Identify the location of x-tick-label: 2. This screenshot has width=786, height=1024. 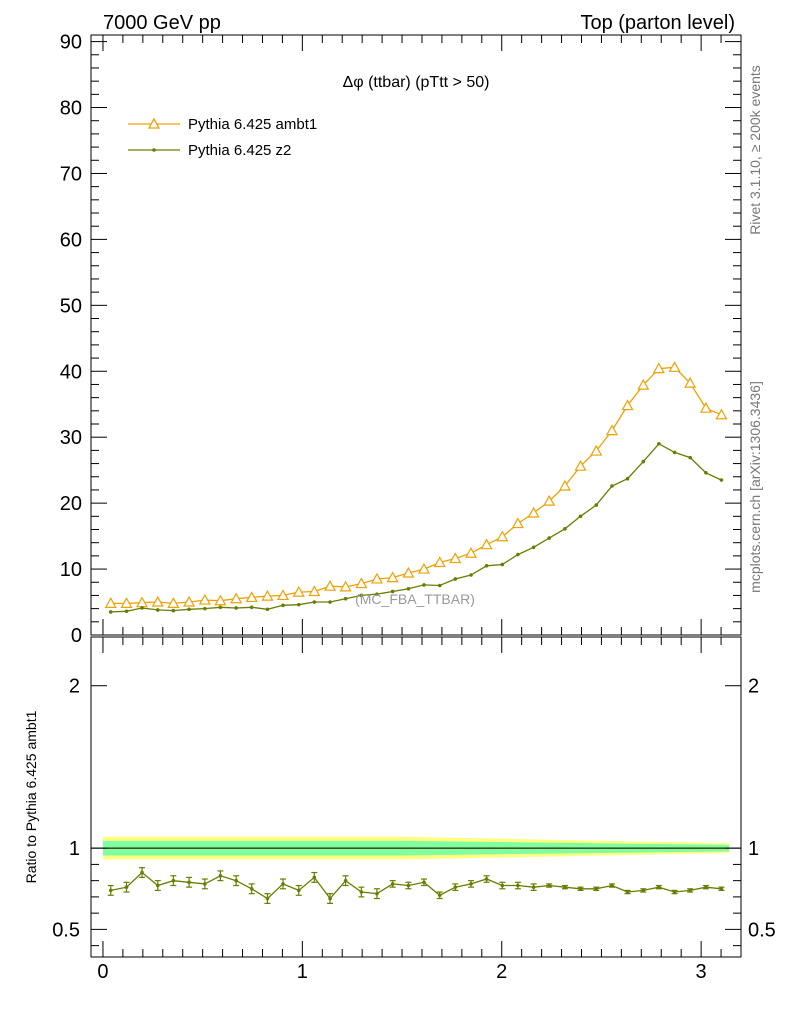
(501, 972).